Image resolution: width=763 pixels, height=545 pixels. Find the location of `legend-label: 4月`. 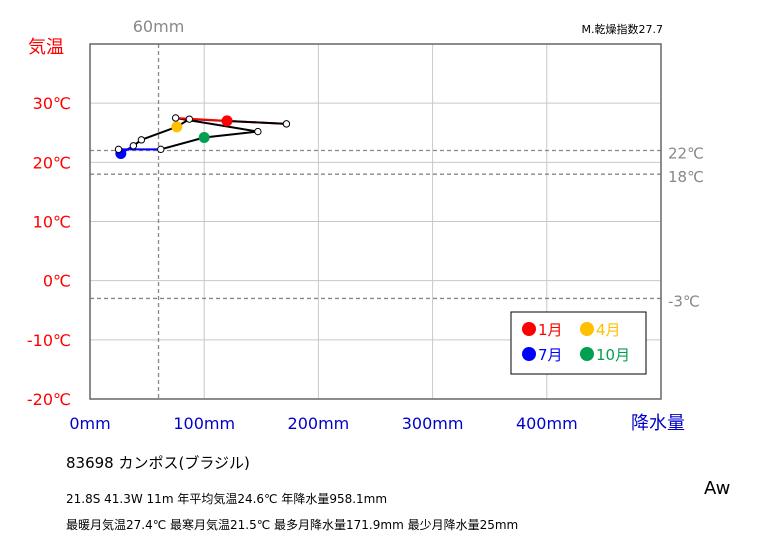

legend-label: 4月 is located at coordinates (608, 330).